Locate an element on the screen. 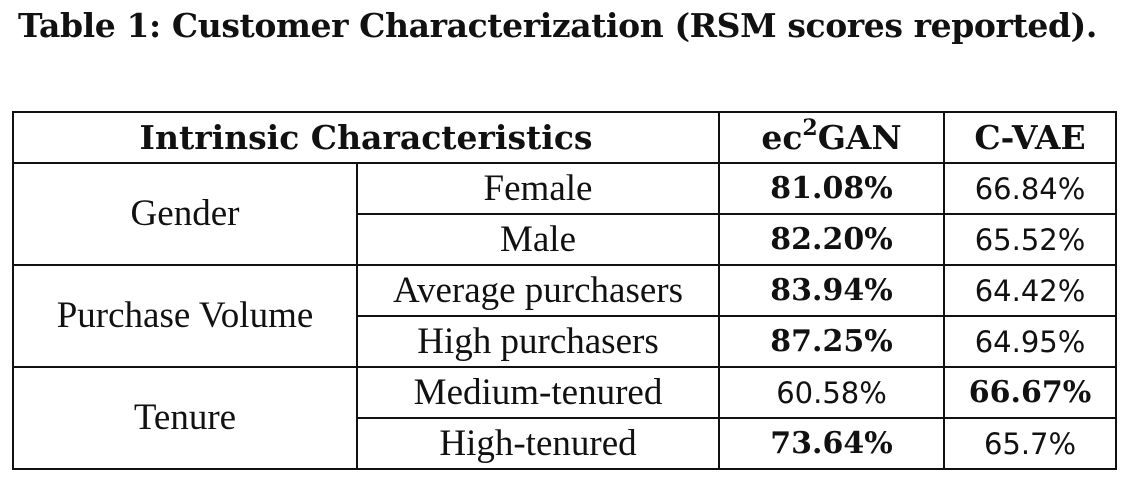 This screenshot has width=1138, height=490. cvae-score: 65.7% is located at coordinates (1030, 443).